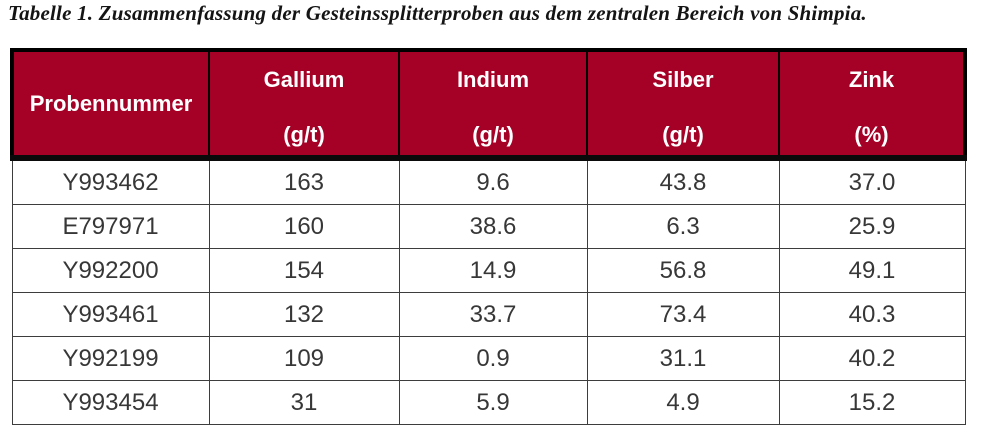  I want to click on value-cell: 109, so click(304, 358).